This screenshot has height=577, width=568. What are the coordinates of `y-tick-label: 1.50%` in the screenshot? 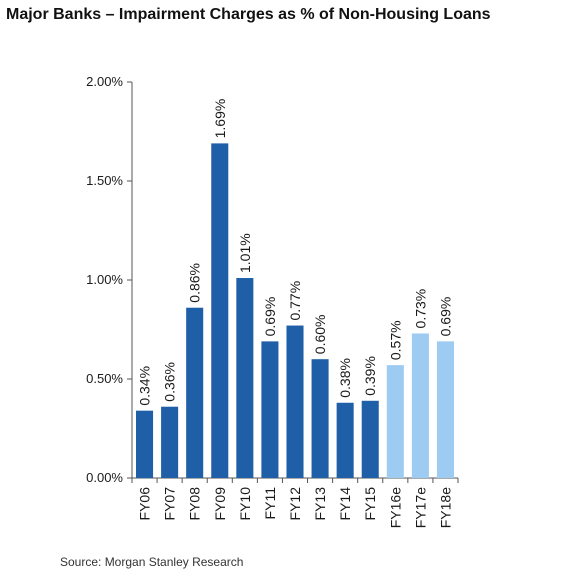 It's located at (104, 180).